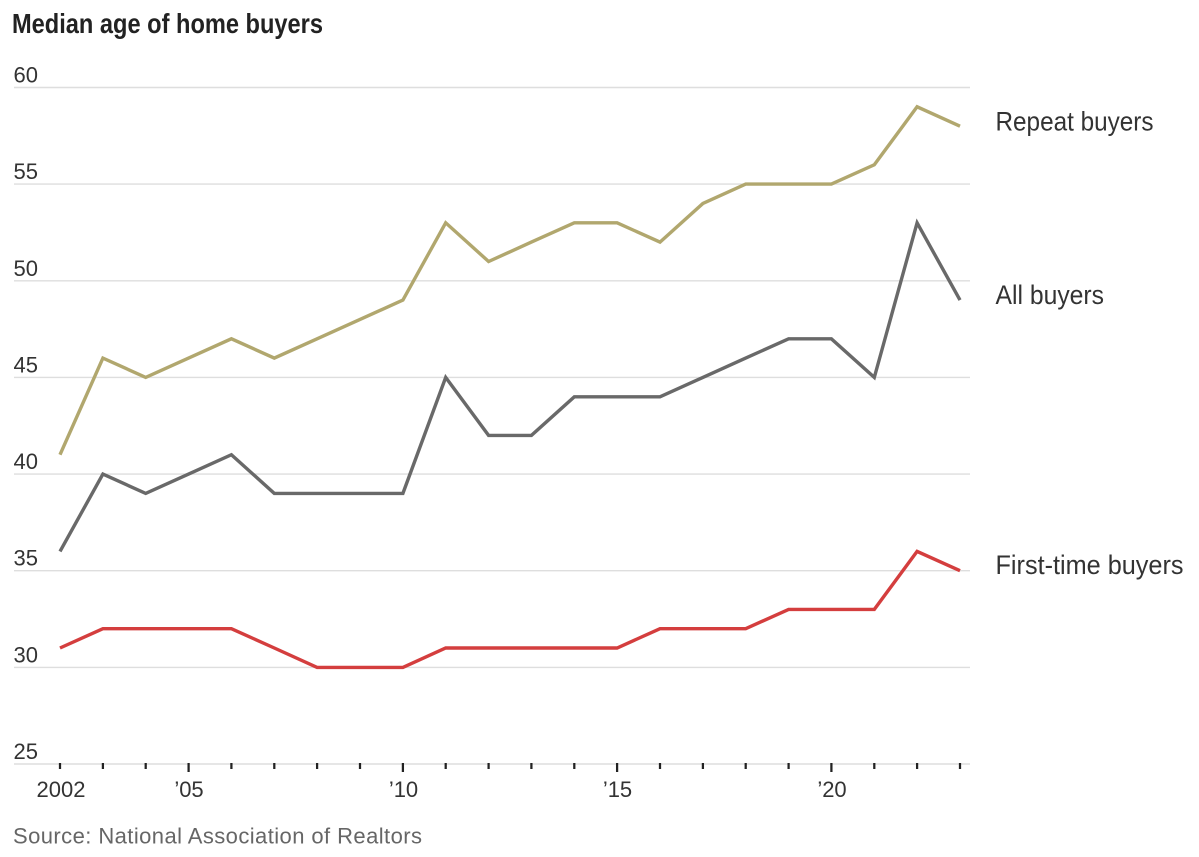 This screenshot has height=857, width=1199. Describe the element at coordinates (26, 461) in the screenshot. I see `svg-text: 40` at that location.